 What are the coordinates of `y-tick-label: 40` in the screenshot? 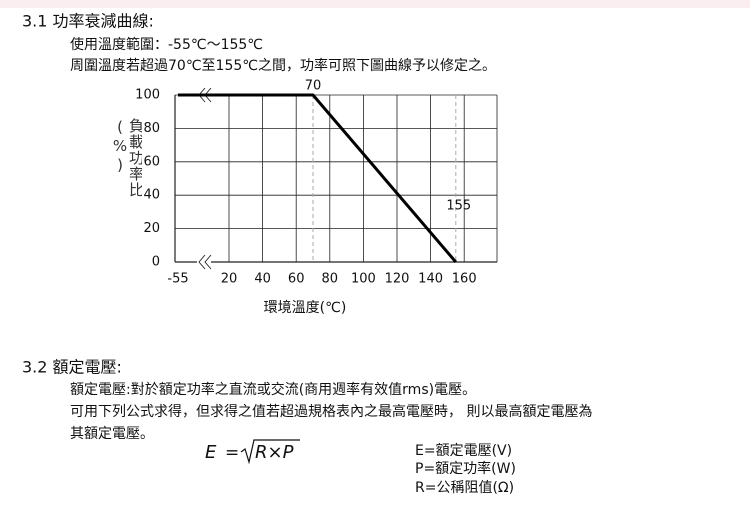 It's located at (151, 195).